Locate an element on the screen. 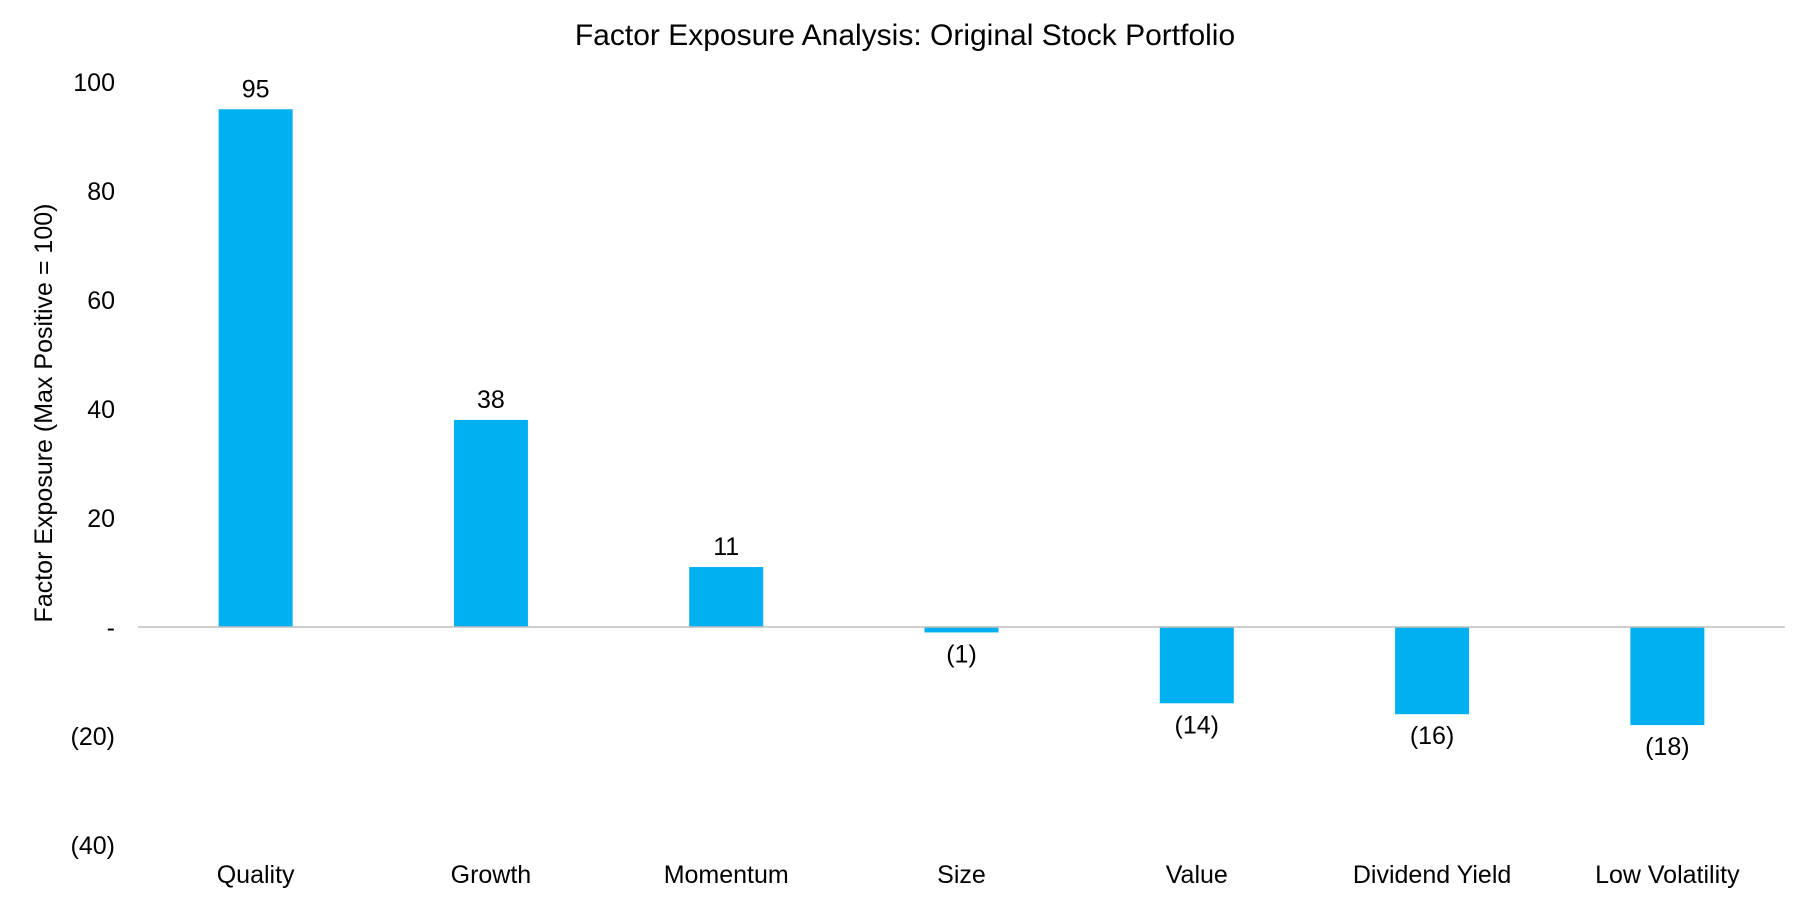  data-label: 11 is located at coordinates (726, 547).